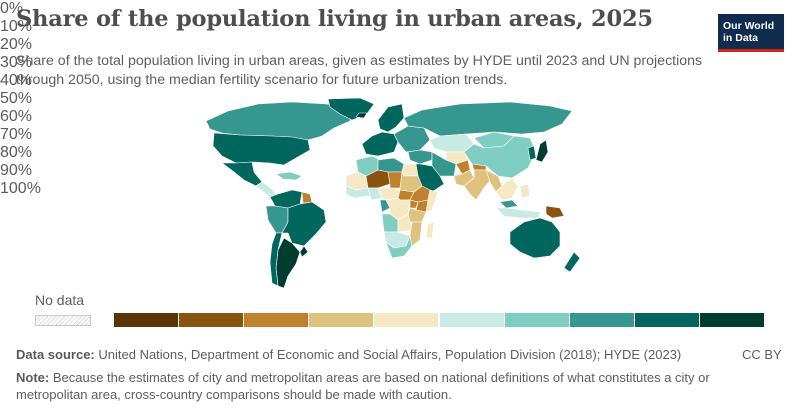 Image resolution: width=800 pixels, height=418 pixels. Describe the element at coordinates (12, 8) in the screenshot. I see `legend-tick-label: 0%` at that location.